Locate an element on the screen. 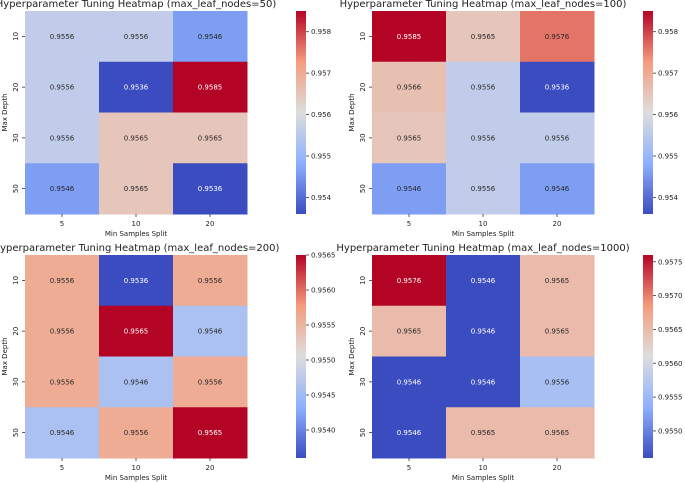  colorbar-tick-label: 0.955 is located at coordinates (321, 157).